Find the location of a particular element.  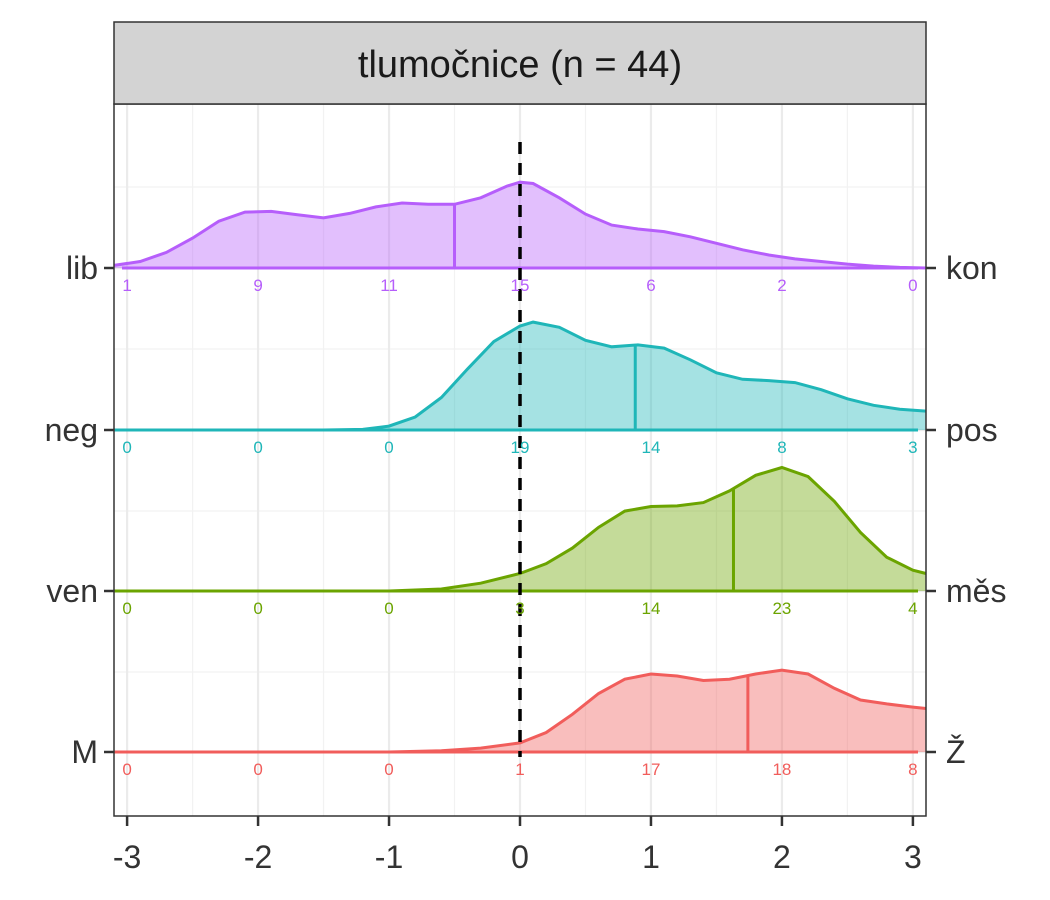

count-label: 15 is located at coordinates (520, 285).